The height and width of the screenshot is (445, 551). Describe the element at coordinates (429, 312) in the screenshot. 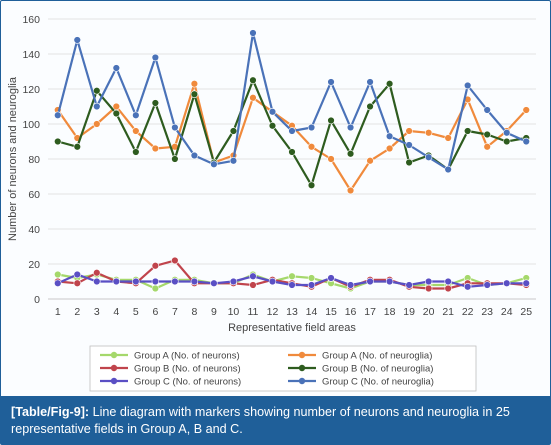

I see `x-tick-label: 20` at that location.